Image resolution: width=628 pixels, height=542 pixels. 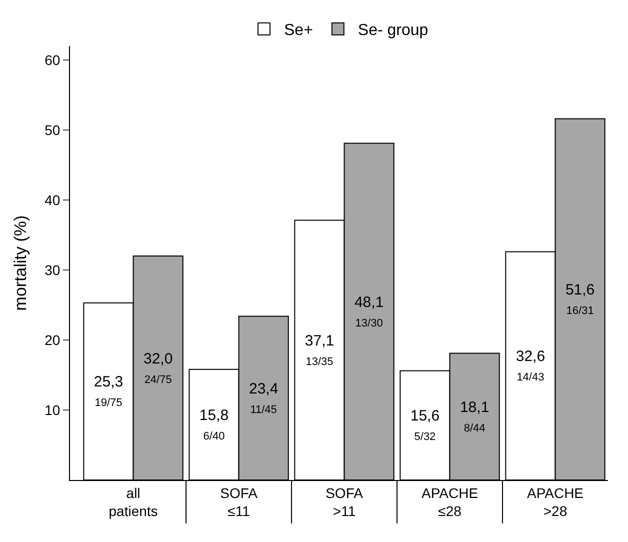 I want to click on legend-label: Se+, so click(x=298, y=31).